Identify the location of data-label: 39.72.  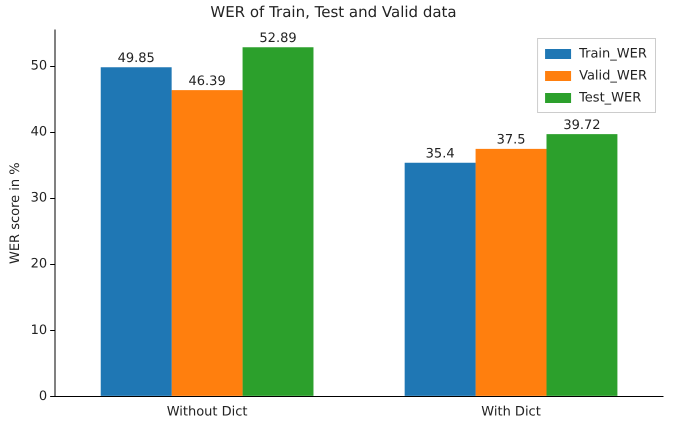
(582, 126).